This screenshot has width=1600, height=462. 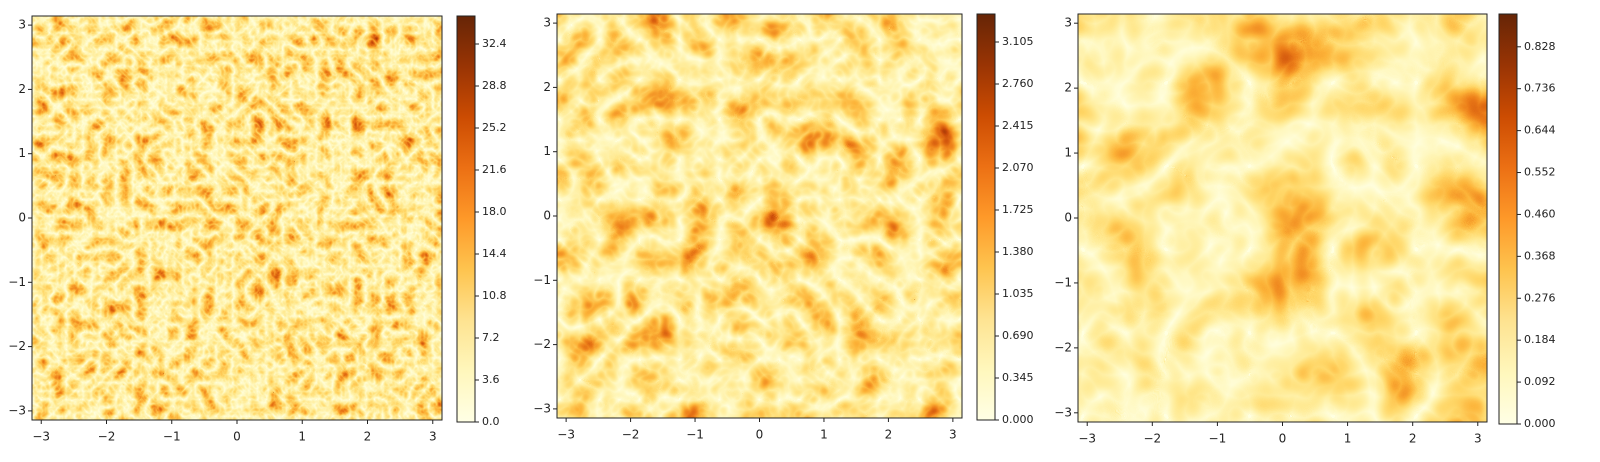 I want to click on colorbar-tick-label: 0.736, so click(x=1540, y=88).